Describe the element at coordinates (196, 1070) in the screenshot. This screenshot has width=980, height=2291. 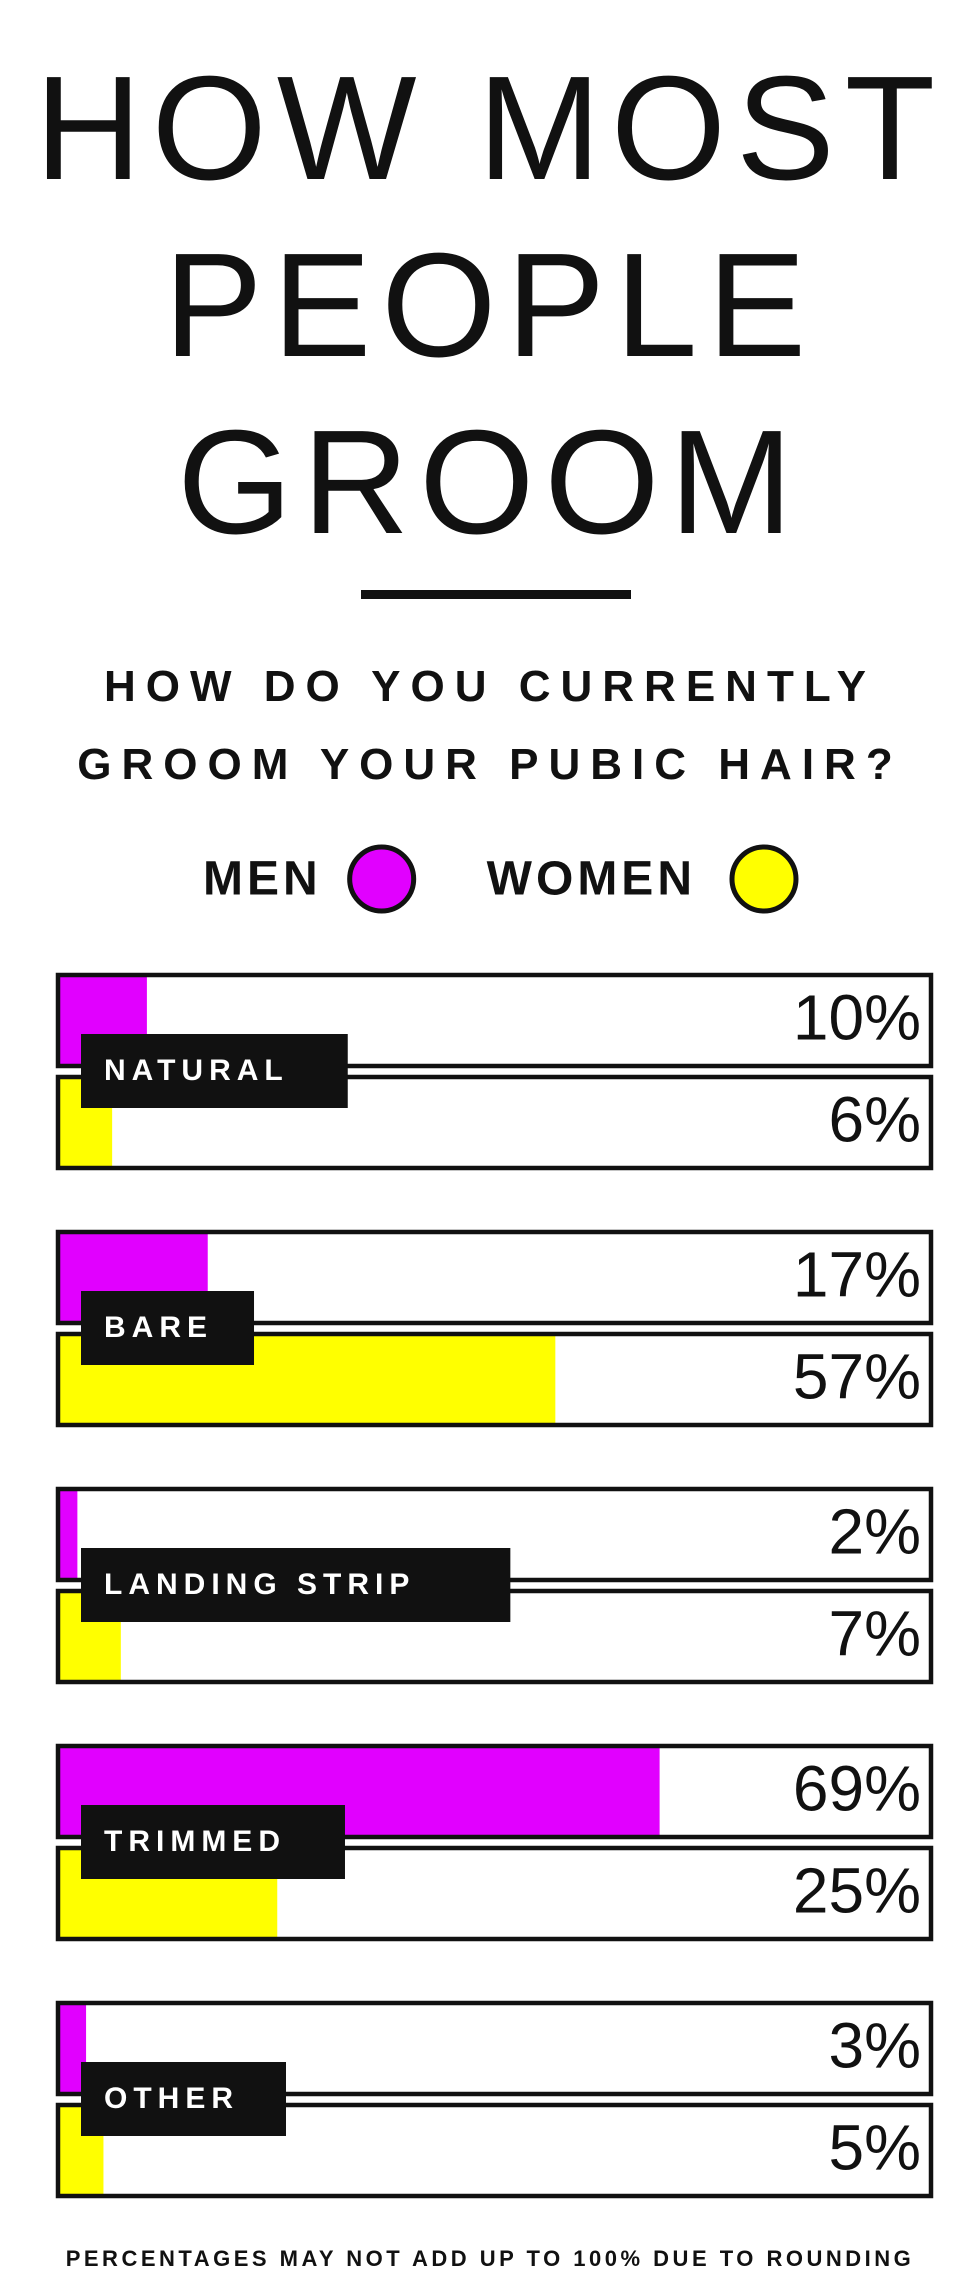
I see `category-label: NATURAL` at that location.